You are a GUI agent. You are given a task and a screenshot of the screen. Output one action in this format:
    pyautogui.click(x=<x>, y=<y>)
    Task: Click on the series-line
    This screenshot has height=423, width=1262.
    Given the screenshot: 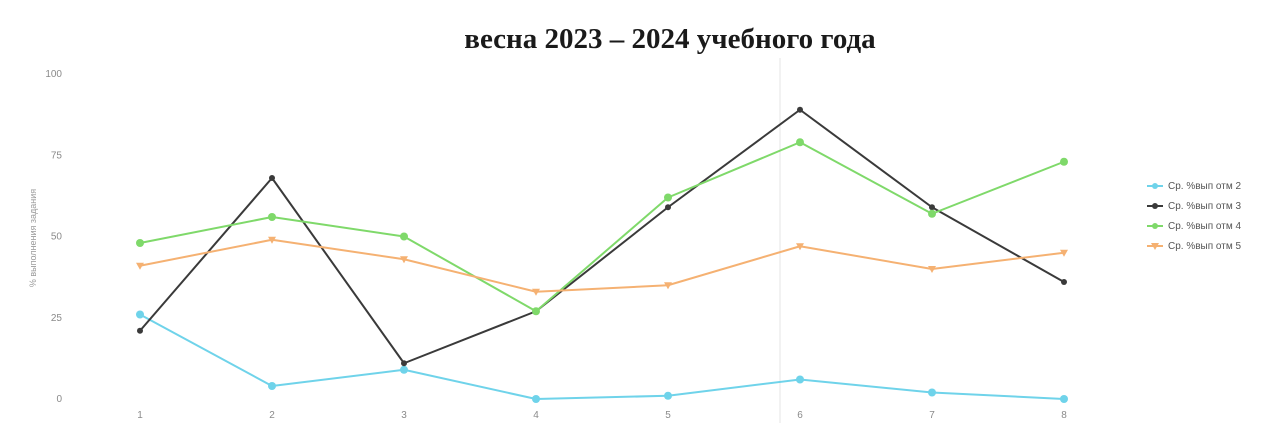 What is the action you would take?
    pyautogui.click(x=602, y=265)
    